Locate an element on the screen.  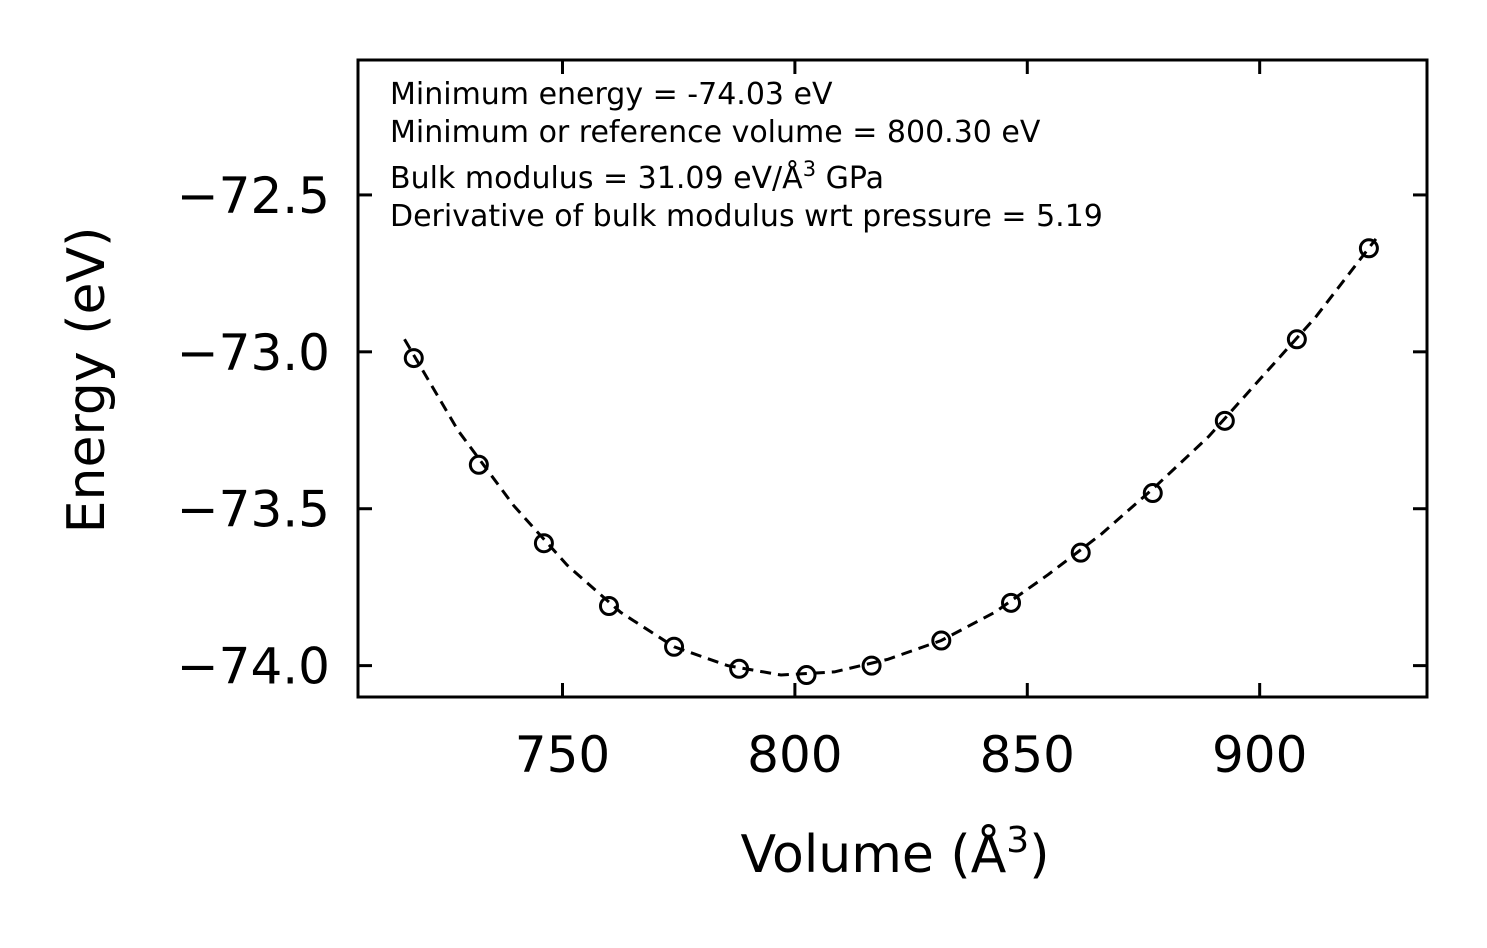
y-tick-label: −73.0 is located at coordinates (253, 353).